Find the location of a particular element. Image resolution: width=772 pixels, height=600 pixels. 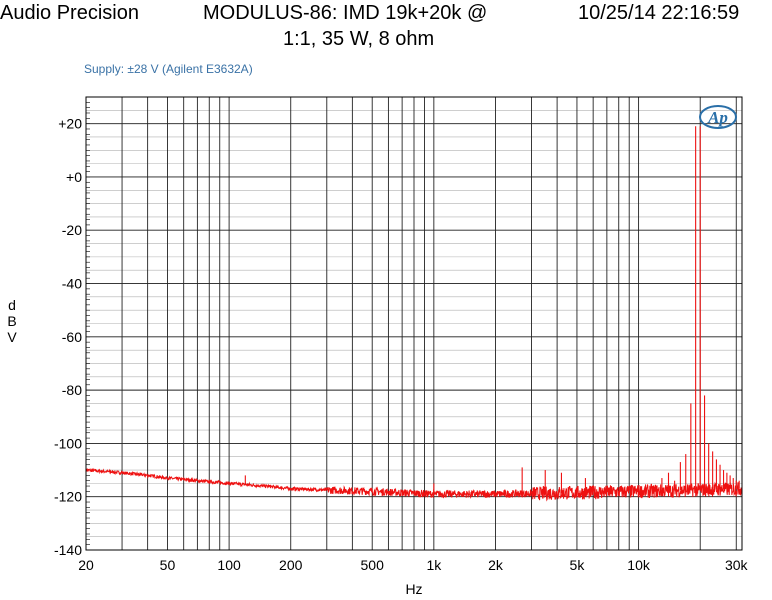

x-tick-label: 5k is located at coordinates (578, 565).